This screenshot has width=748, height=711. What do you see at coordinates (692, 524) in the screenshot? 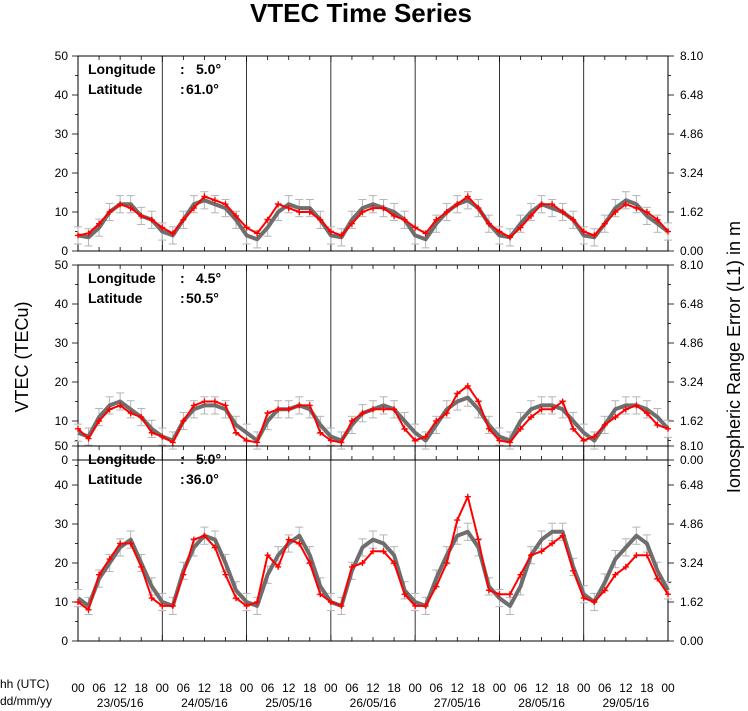
I see `y-tick-label-right: 4.86` at bounding box center [692, 524].